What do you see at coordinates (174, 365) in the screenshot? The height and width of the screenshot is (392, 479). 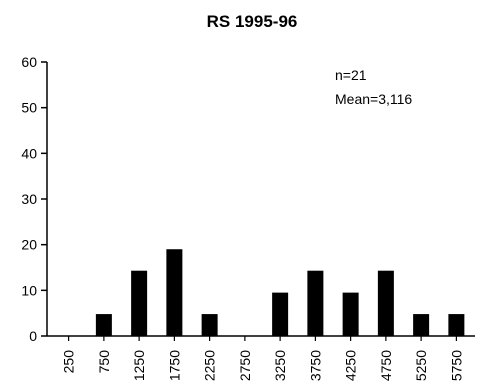 I see `x-tick-label: 1750` at bounding box center [174, 365].